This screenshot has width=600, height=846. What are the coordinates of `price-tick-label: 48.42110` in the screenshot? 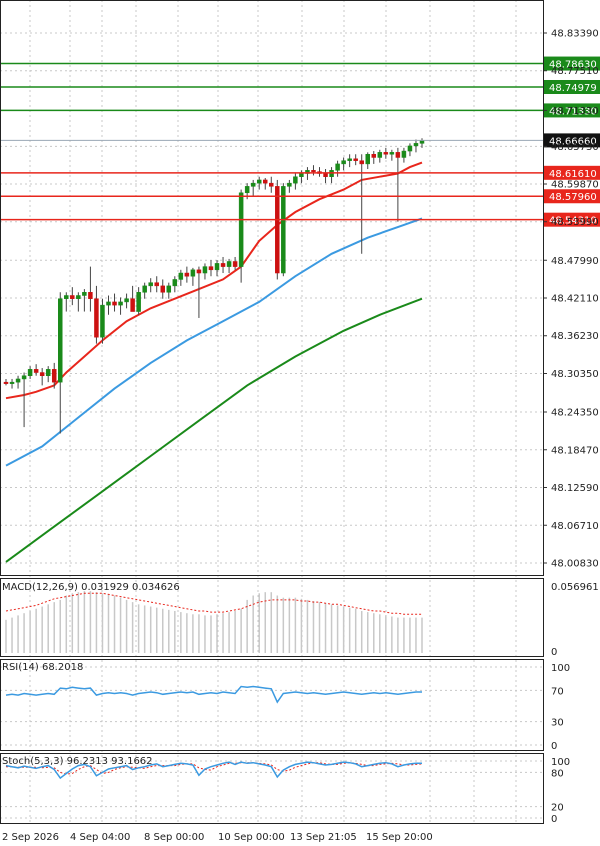 It's located at (575, 299).